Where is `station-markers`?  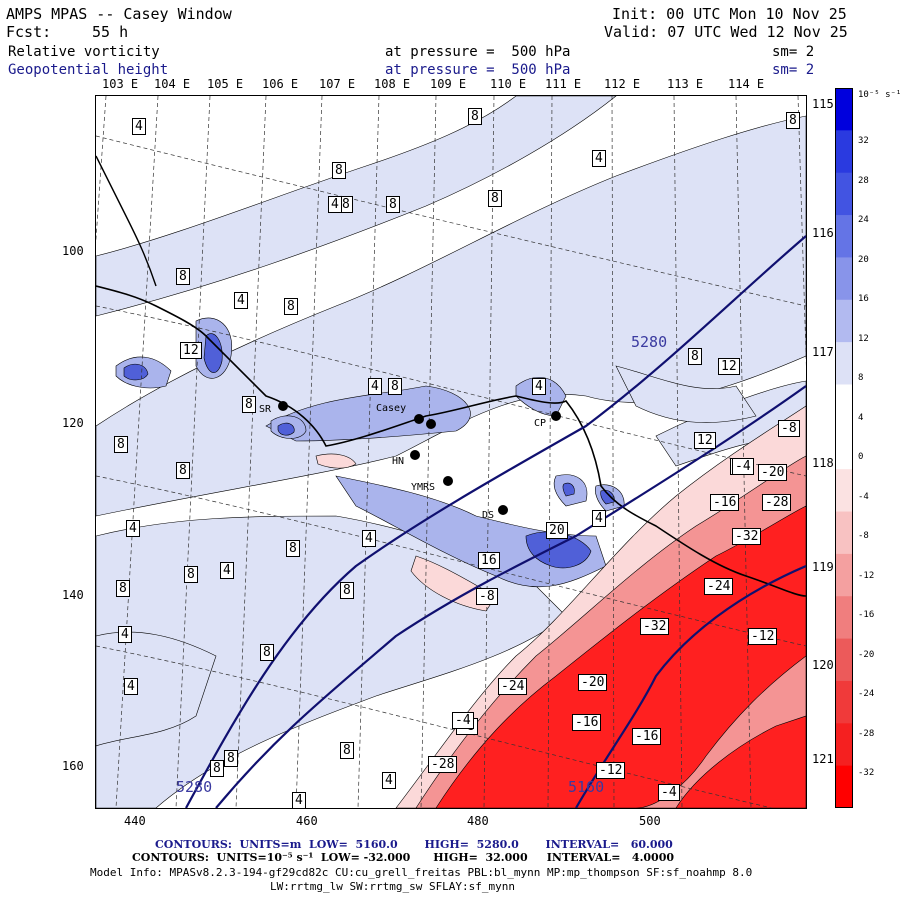 station-markers is located at coordinates (419, 458).